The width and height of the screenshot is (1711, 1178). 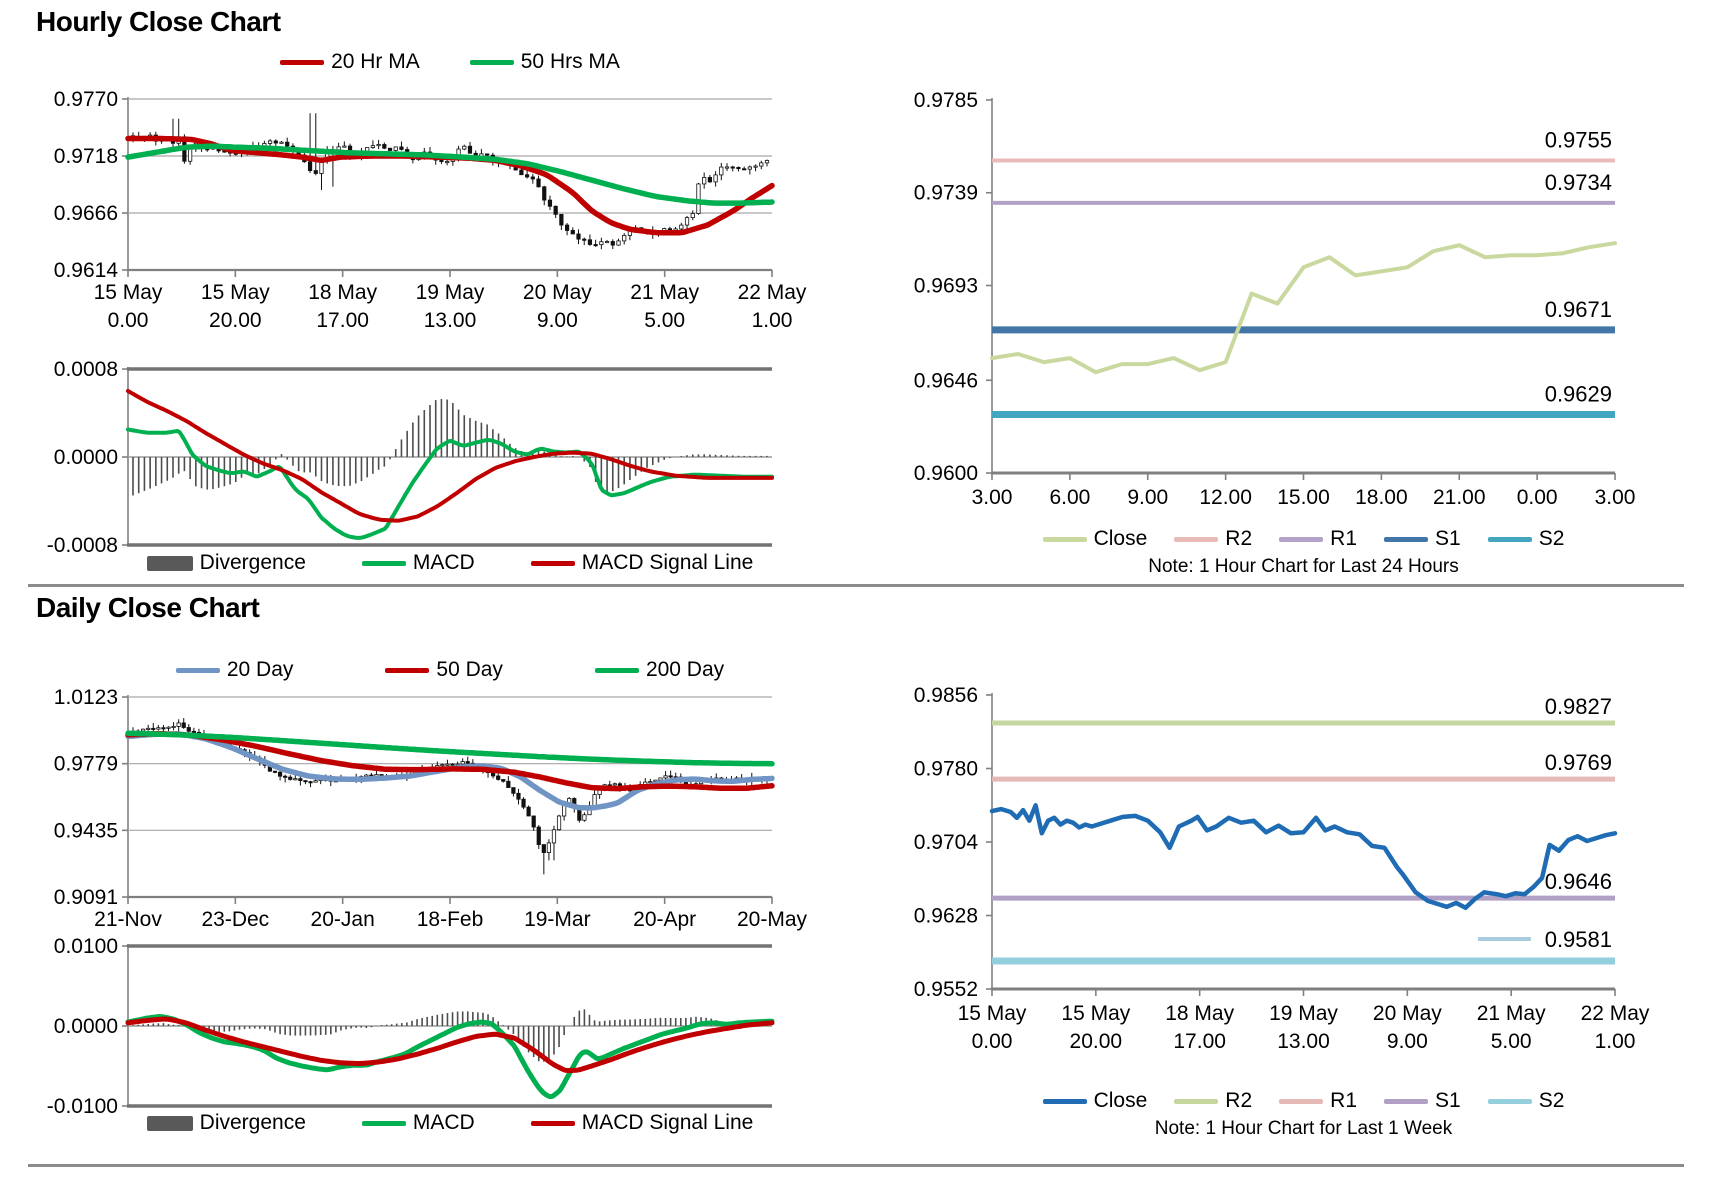 What do you see at coordinates (946, 100) in the screenshot?
I see `y-tick-label: 0.9785` at bounding box center [946, 100].